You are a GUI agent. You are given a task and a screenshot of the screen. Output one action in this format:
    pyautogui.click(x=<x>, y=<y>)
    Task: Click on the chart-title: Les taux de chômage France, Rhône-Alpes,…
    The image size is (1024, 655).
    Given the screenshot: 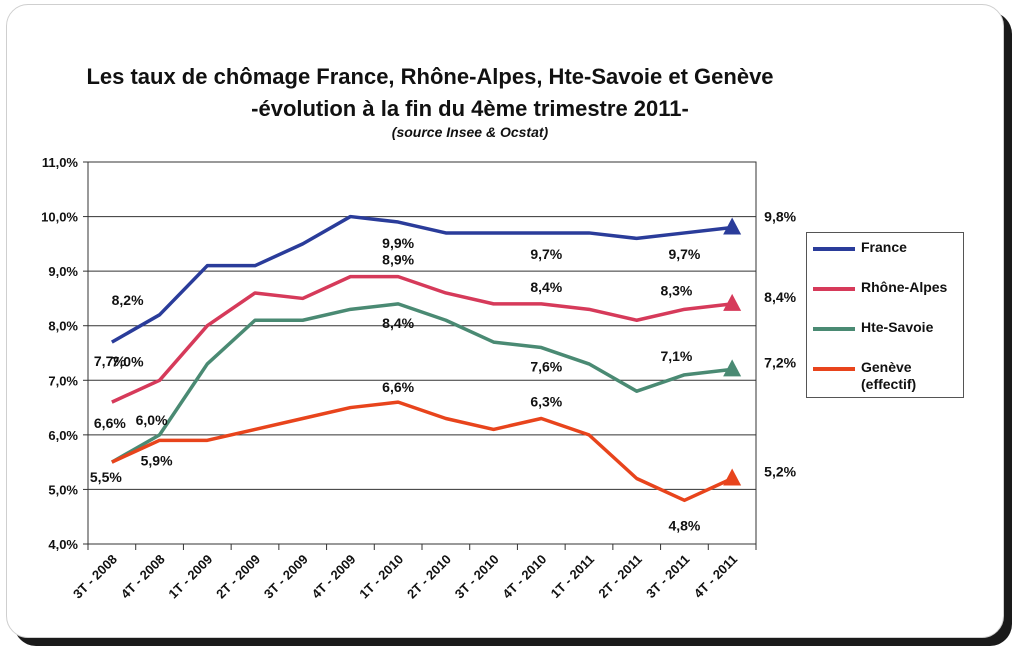 What is the action you would take?
    pyautogui.click(x=430, y=76)
    